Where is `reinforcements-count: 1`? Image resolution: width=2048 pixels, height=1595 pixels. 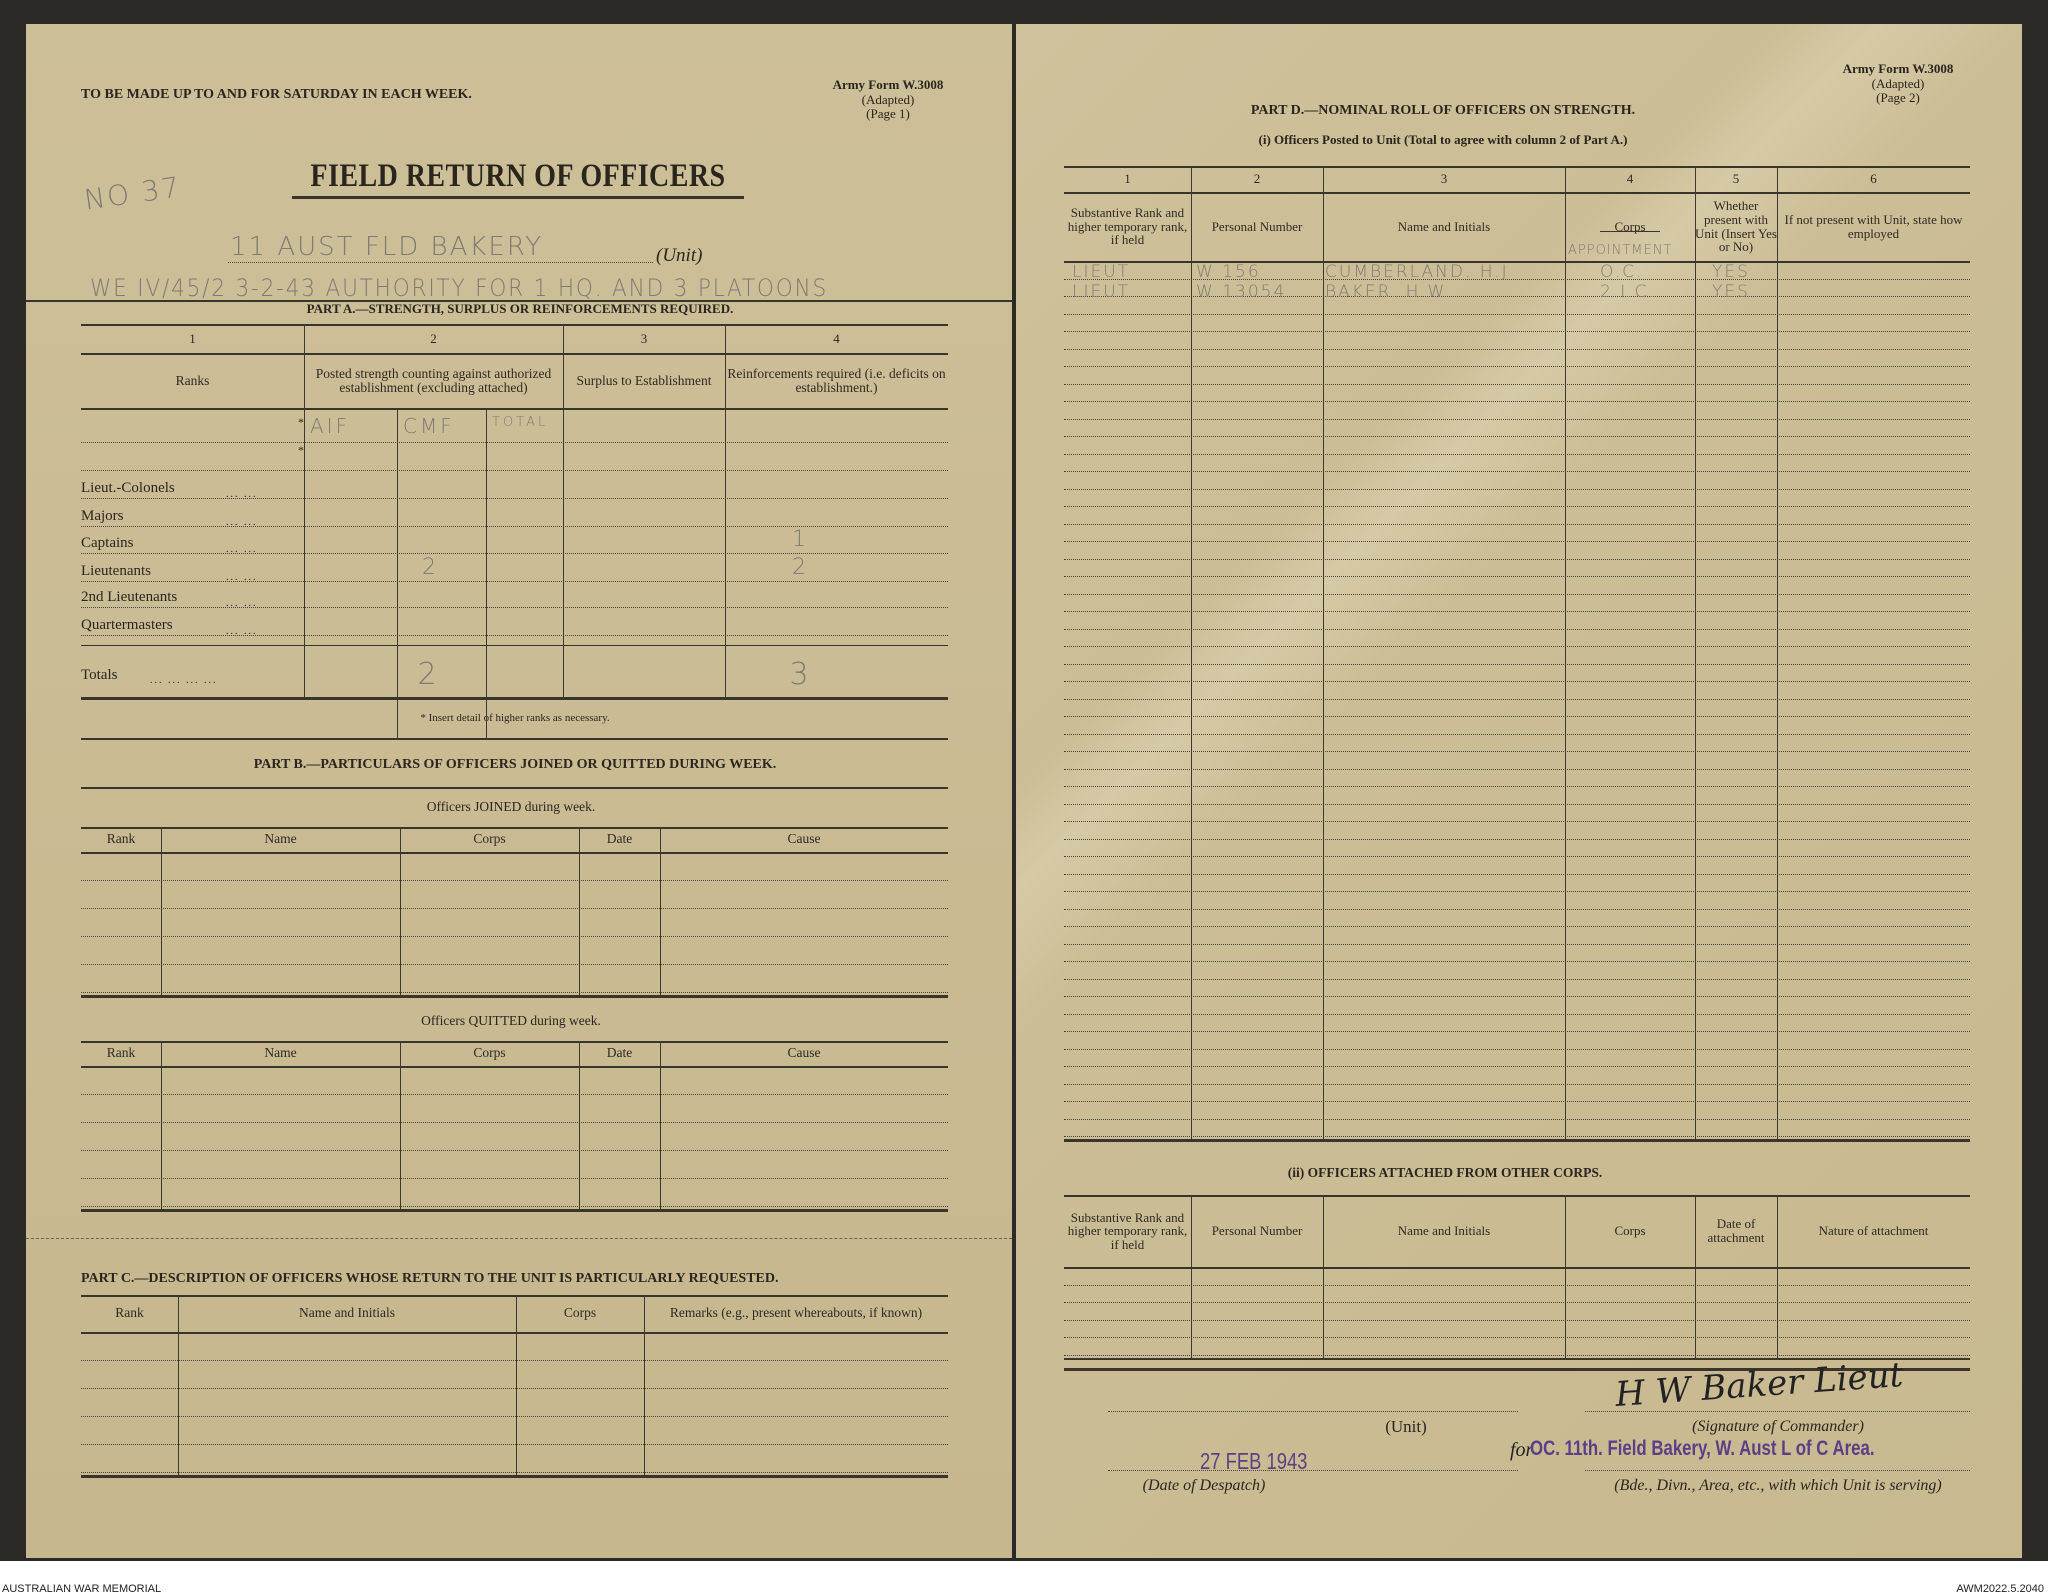
reinforcements-count: 1 is located at coordinates (800, 539).